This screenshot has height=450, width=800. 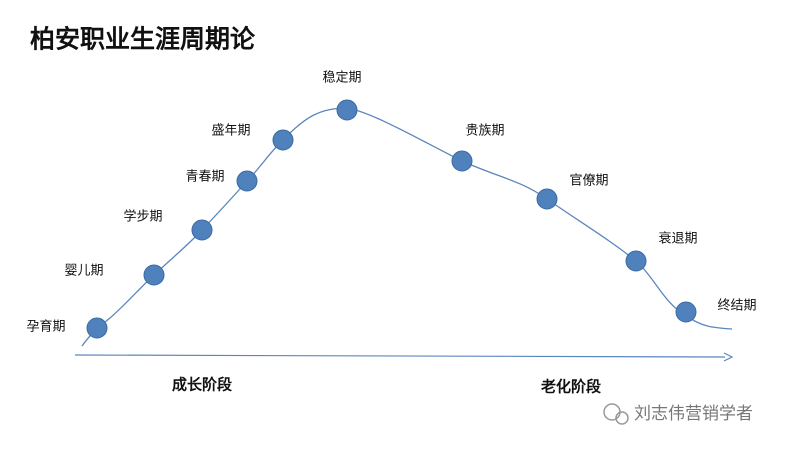 I want to click on node-label: 稳定期, so click(x=341, y=78).